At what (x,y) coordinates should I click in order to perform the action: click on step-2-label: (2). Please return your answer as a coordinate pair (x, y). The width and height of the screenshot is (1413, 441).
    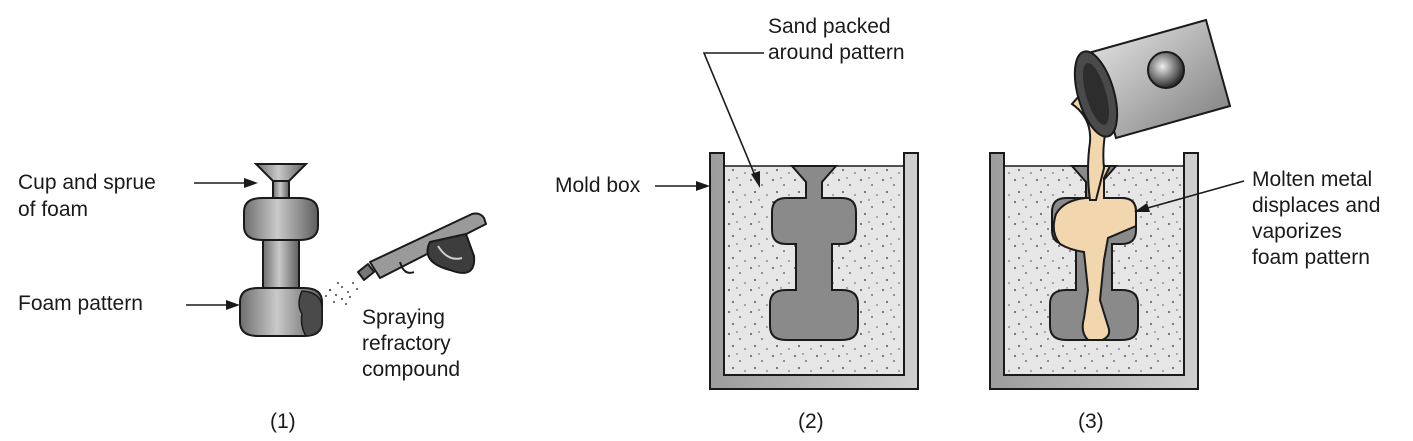
    Looking at the image, I should click on (811, 421).